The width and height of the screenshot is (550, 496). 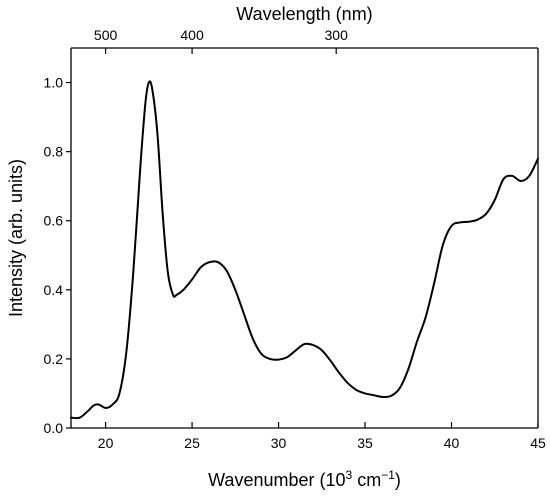 I want to click on x-tick-label: 35, so click(x=365, y=443).